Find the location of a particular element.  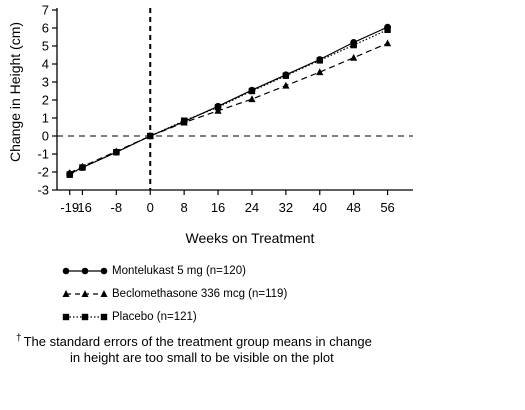

y-tick-label: 3 is located at coordinates (45, 82).